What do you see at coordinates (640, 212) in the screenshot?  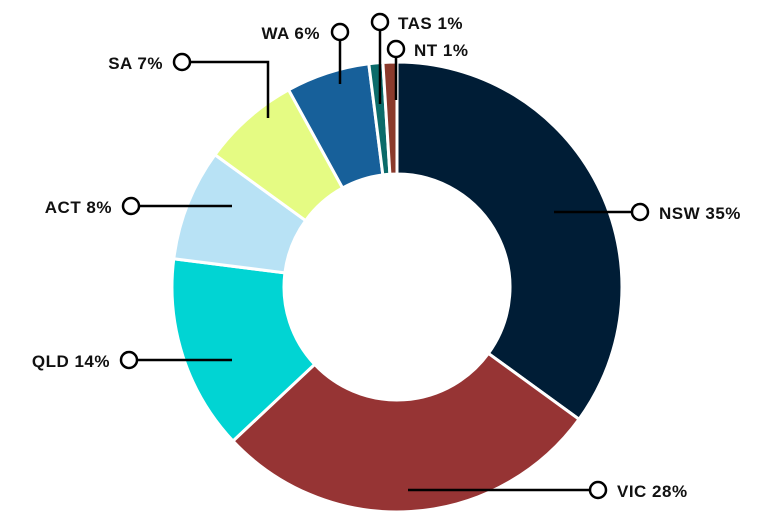 I see `leader-marker-nsw` at bounding box center [640, 212].